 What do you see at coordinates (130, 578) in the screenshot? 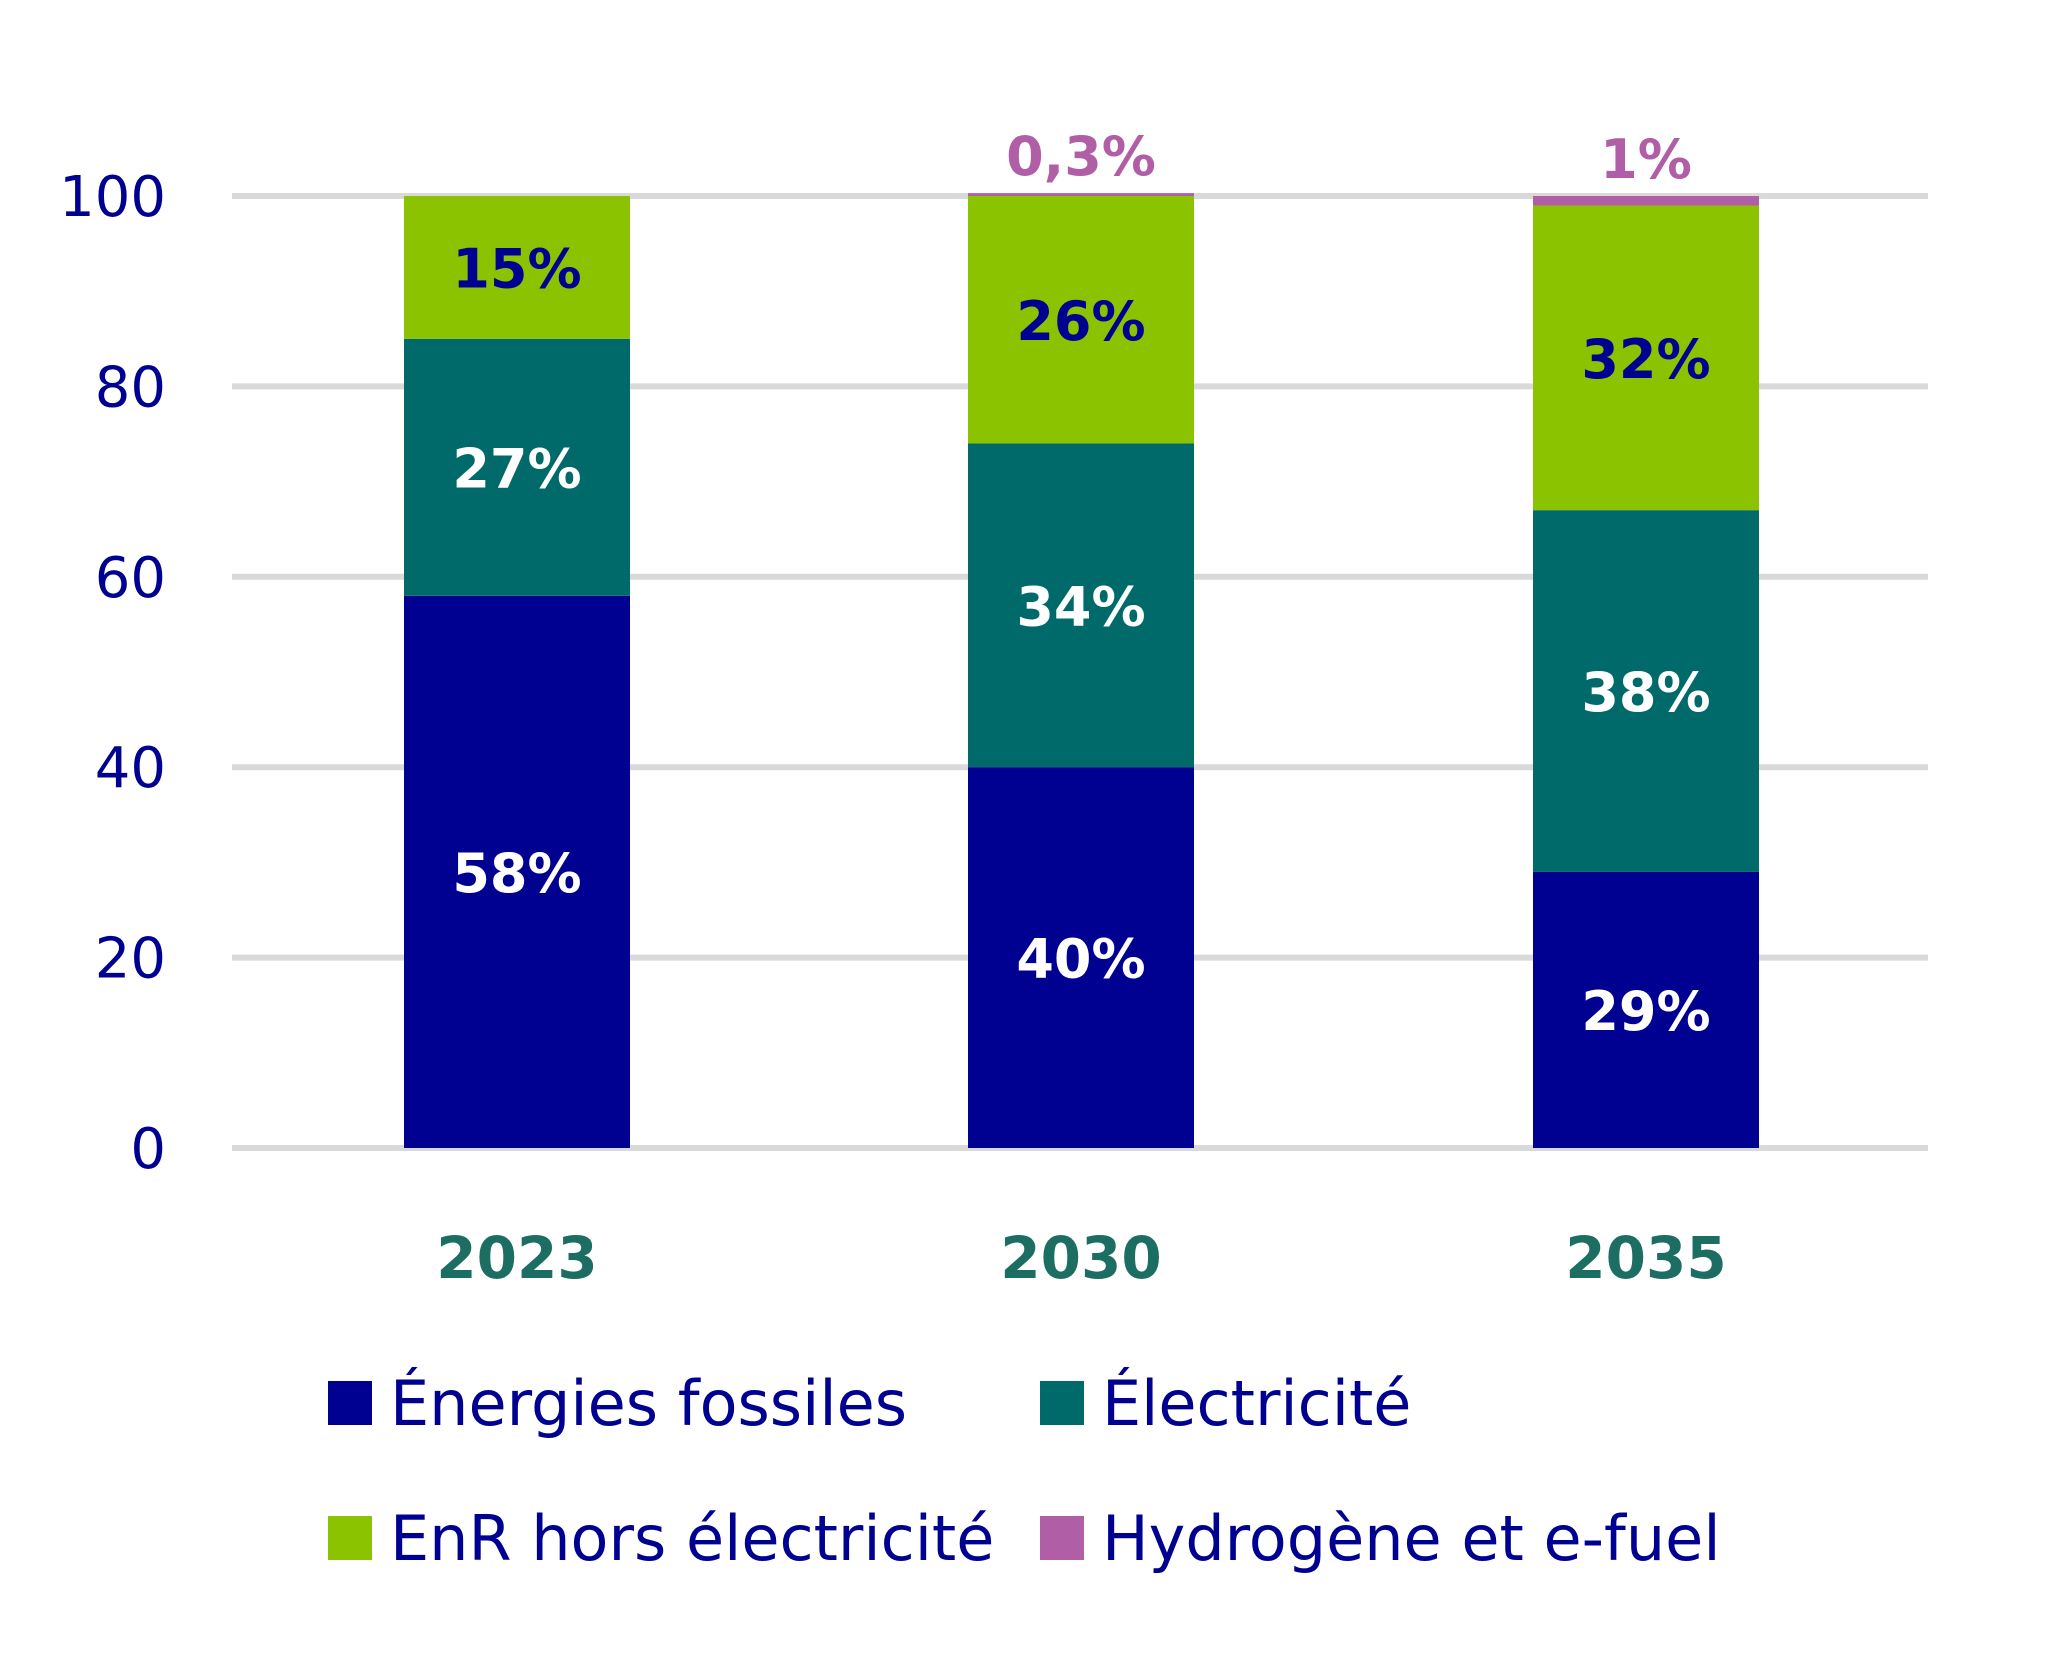
I see `y-tick-label: 60` at bounding box center [130, 578].